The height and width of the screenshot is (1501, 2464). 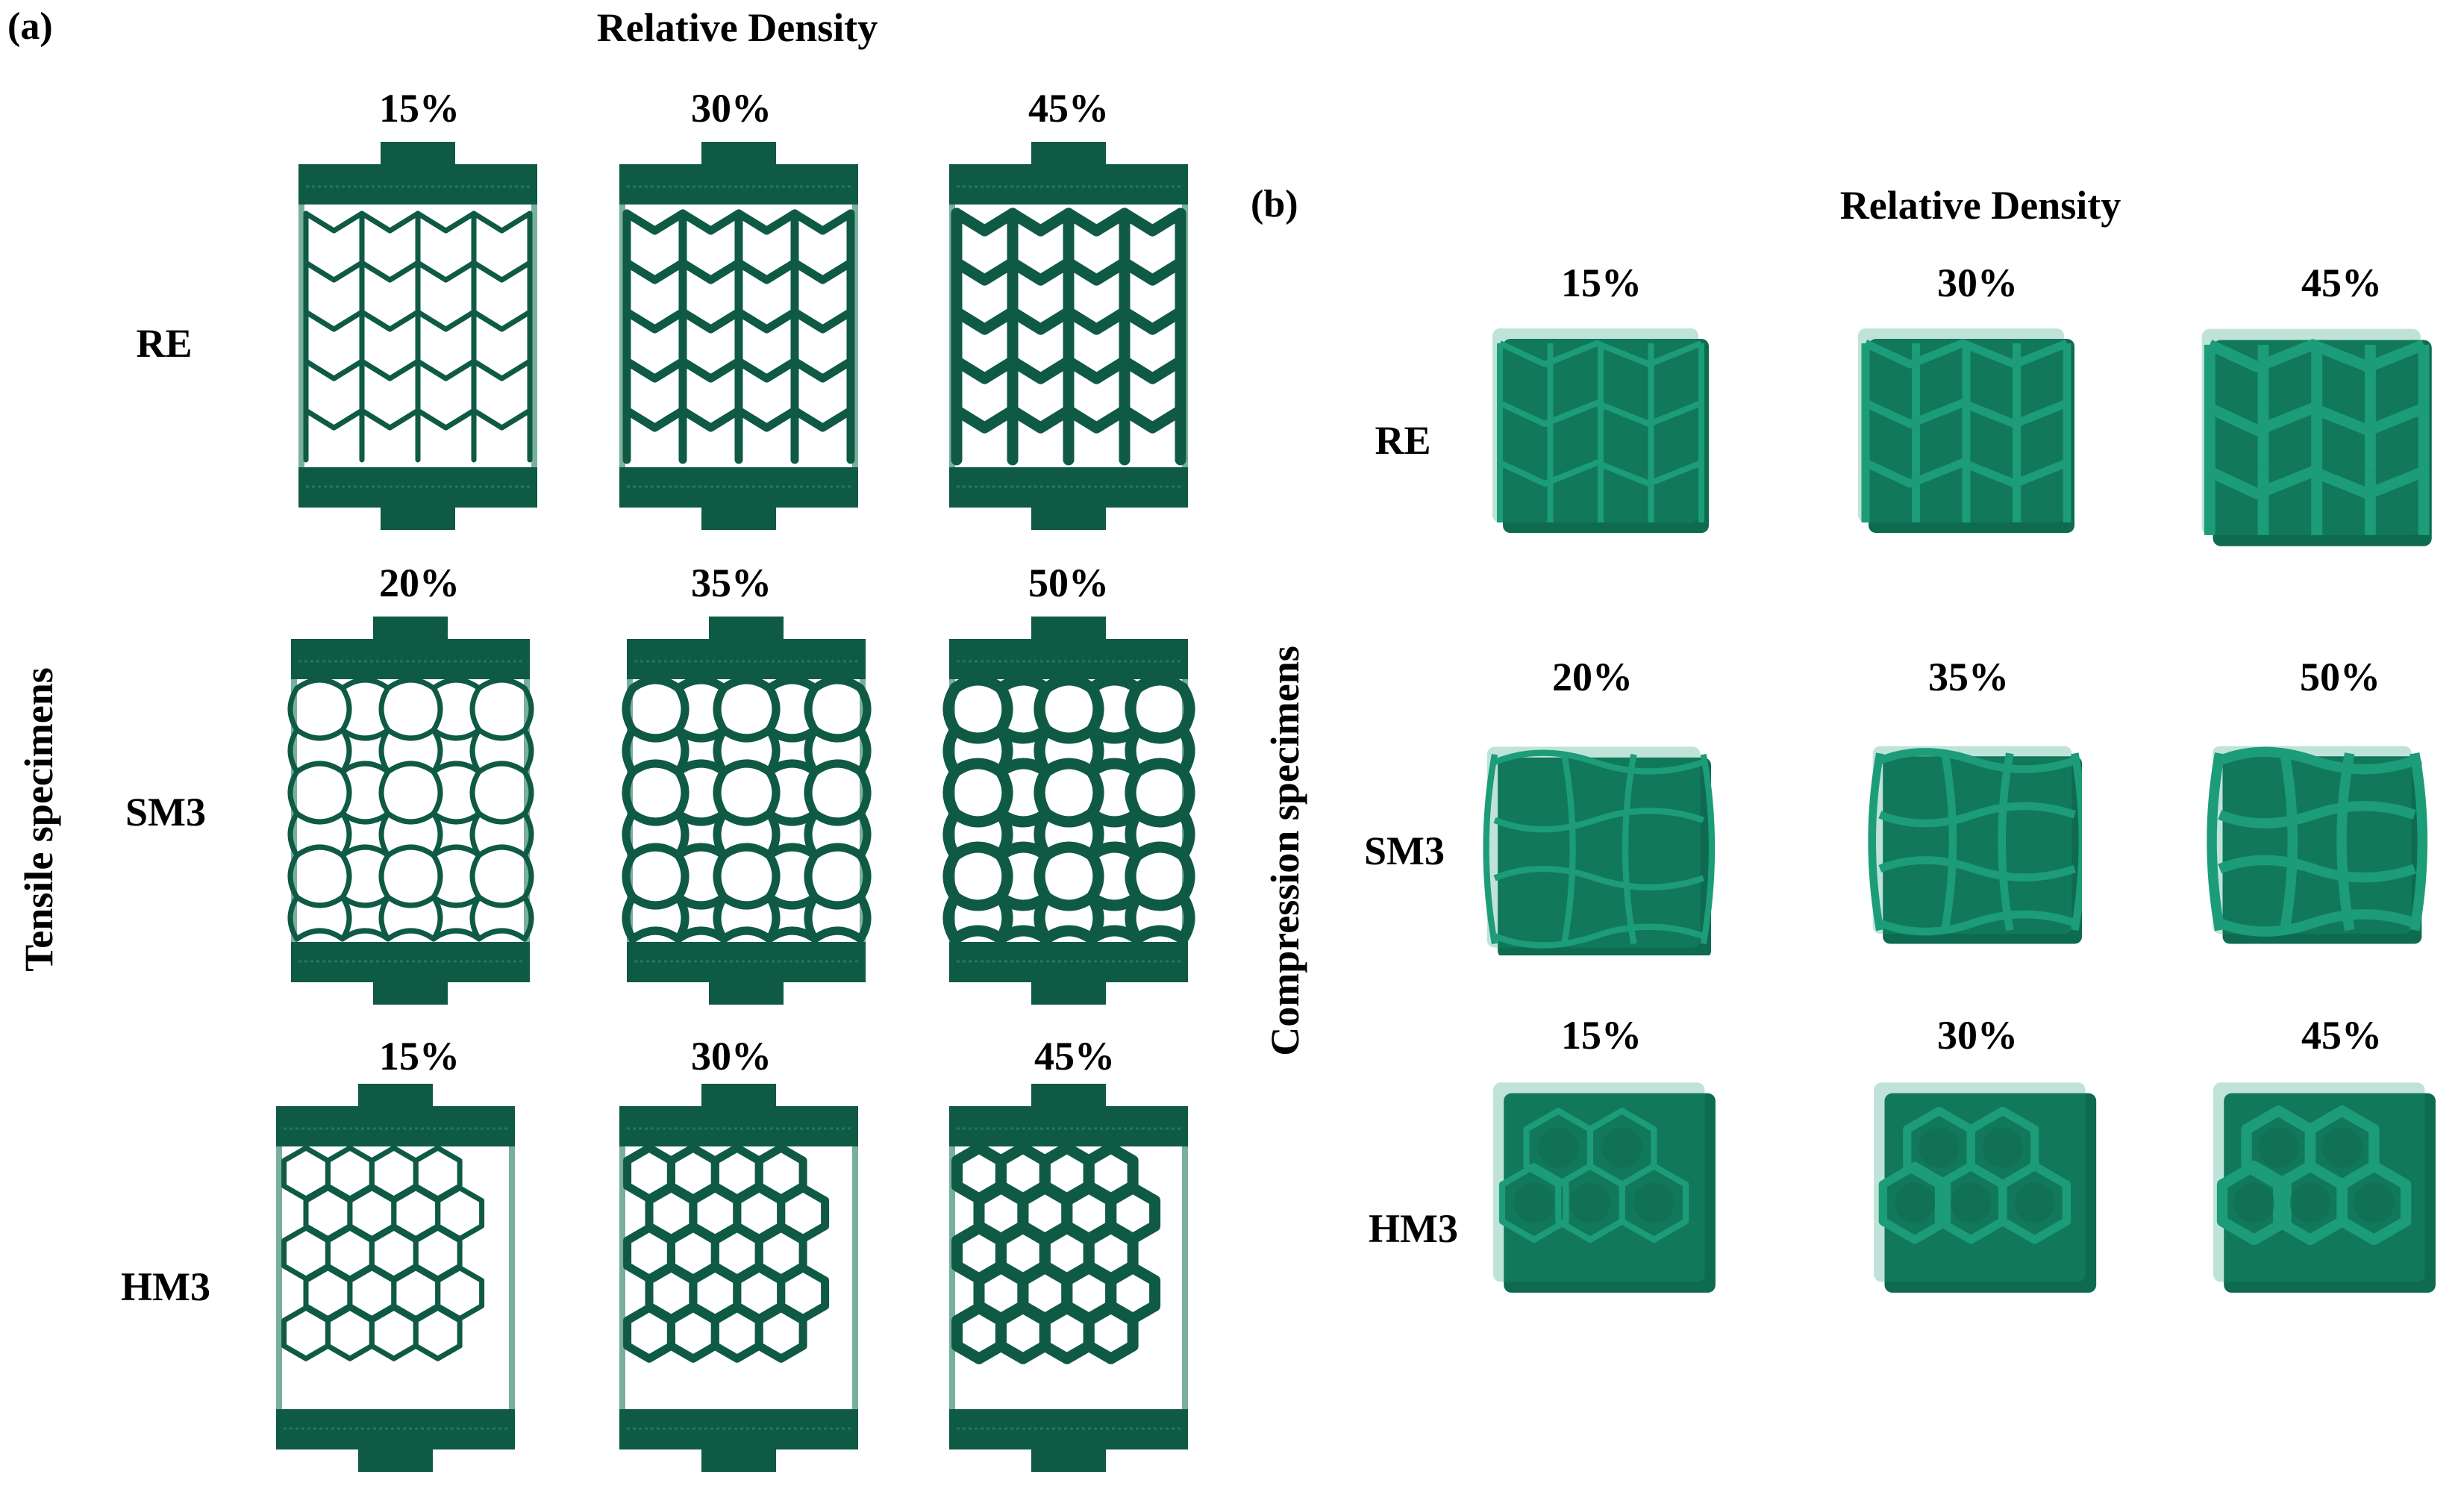 I want to click on panel-b-title: Relative Density, so click(x=1980, y=205).